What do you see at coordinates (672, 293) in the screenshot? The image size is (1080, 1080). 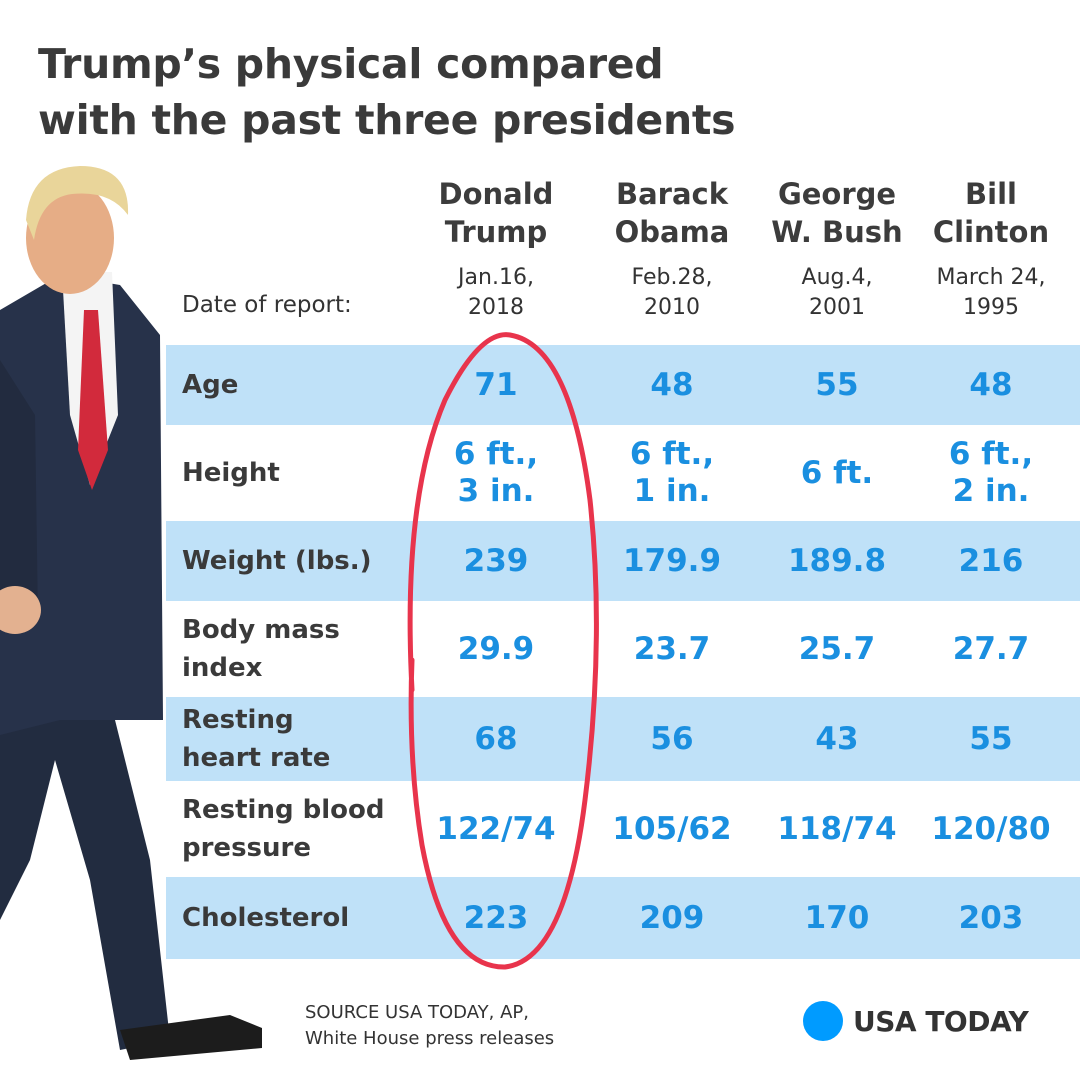 I see `column-header-date: Feb.28, 2010` at bounding box center [672, 293].